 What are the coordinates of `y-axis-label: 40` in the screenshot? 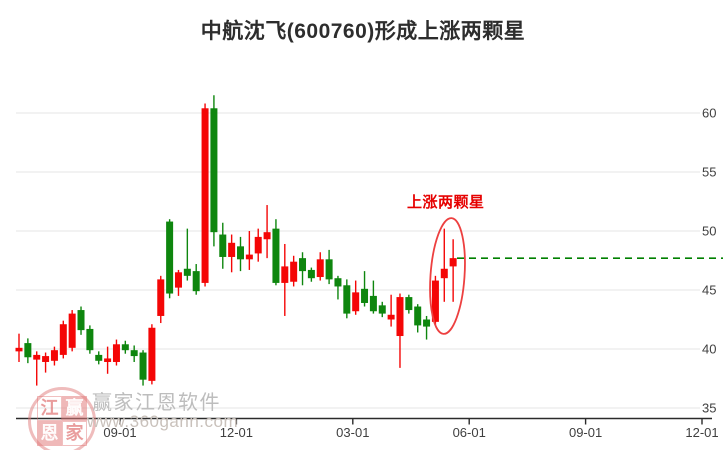 It's located at (709, 349).